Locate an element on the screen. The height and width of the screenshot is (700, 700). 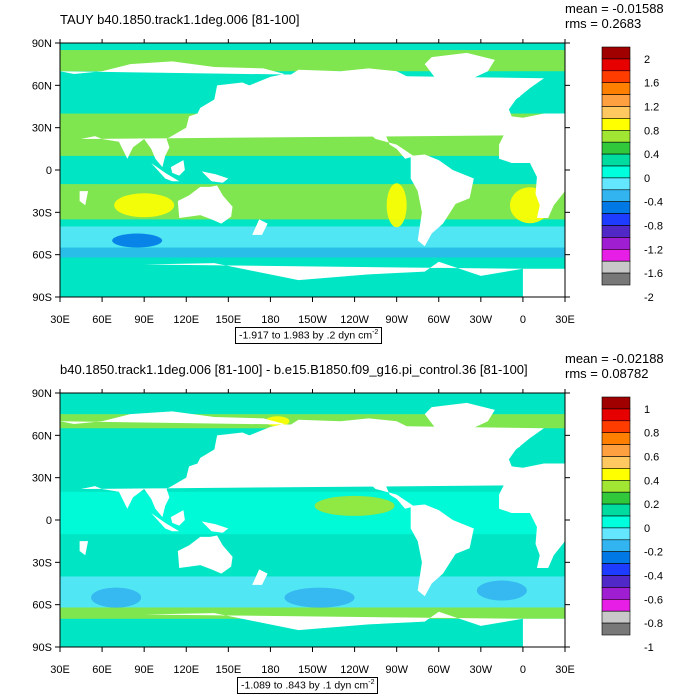
colorbar-label: -0.8 is located at coordinates (653, 227).